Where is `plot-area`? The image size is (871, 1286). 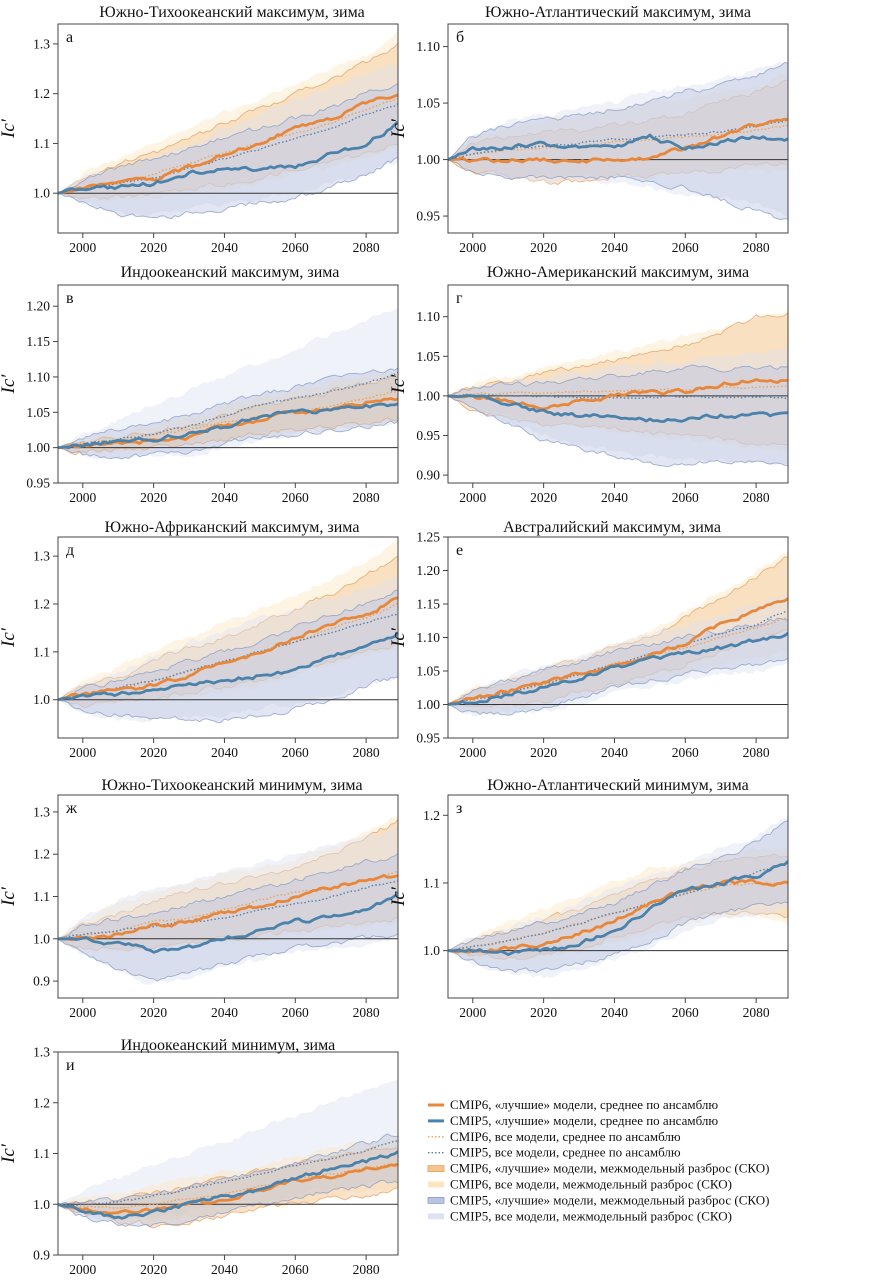
plot-area is located at coordinates (618, 141).